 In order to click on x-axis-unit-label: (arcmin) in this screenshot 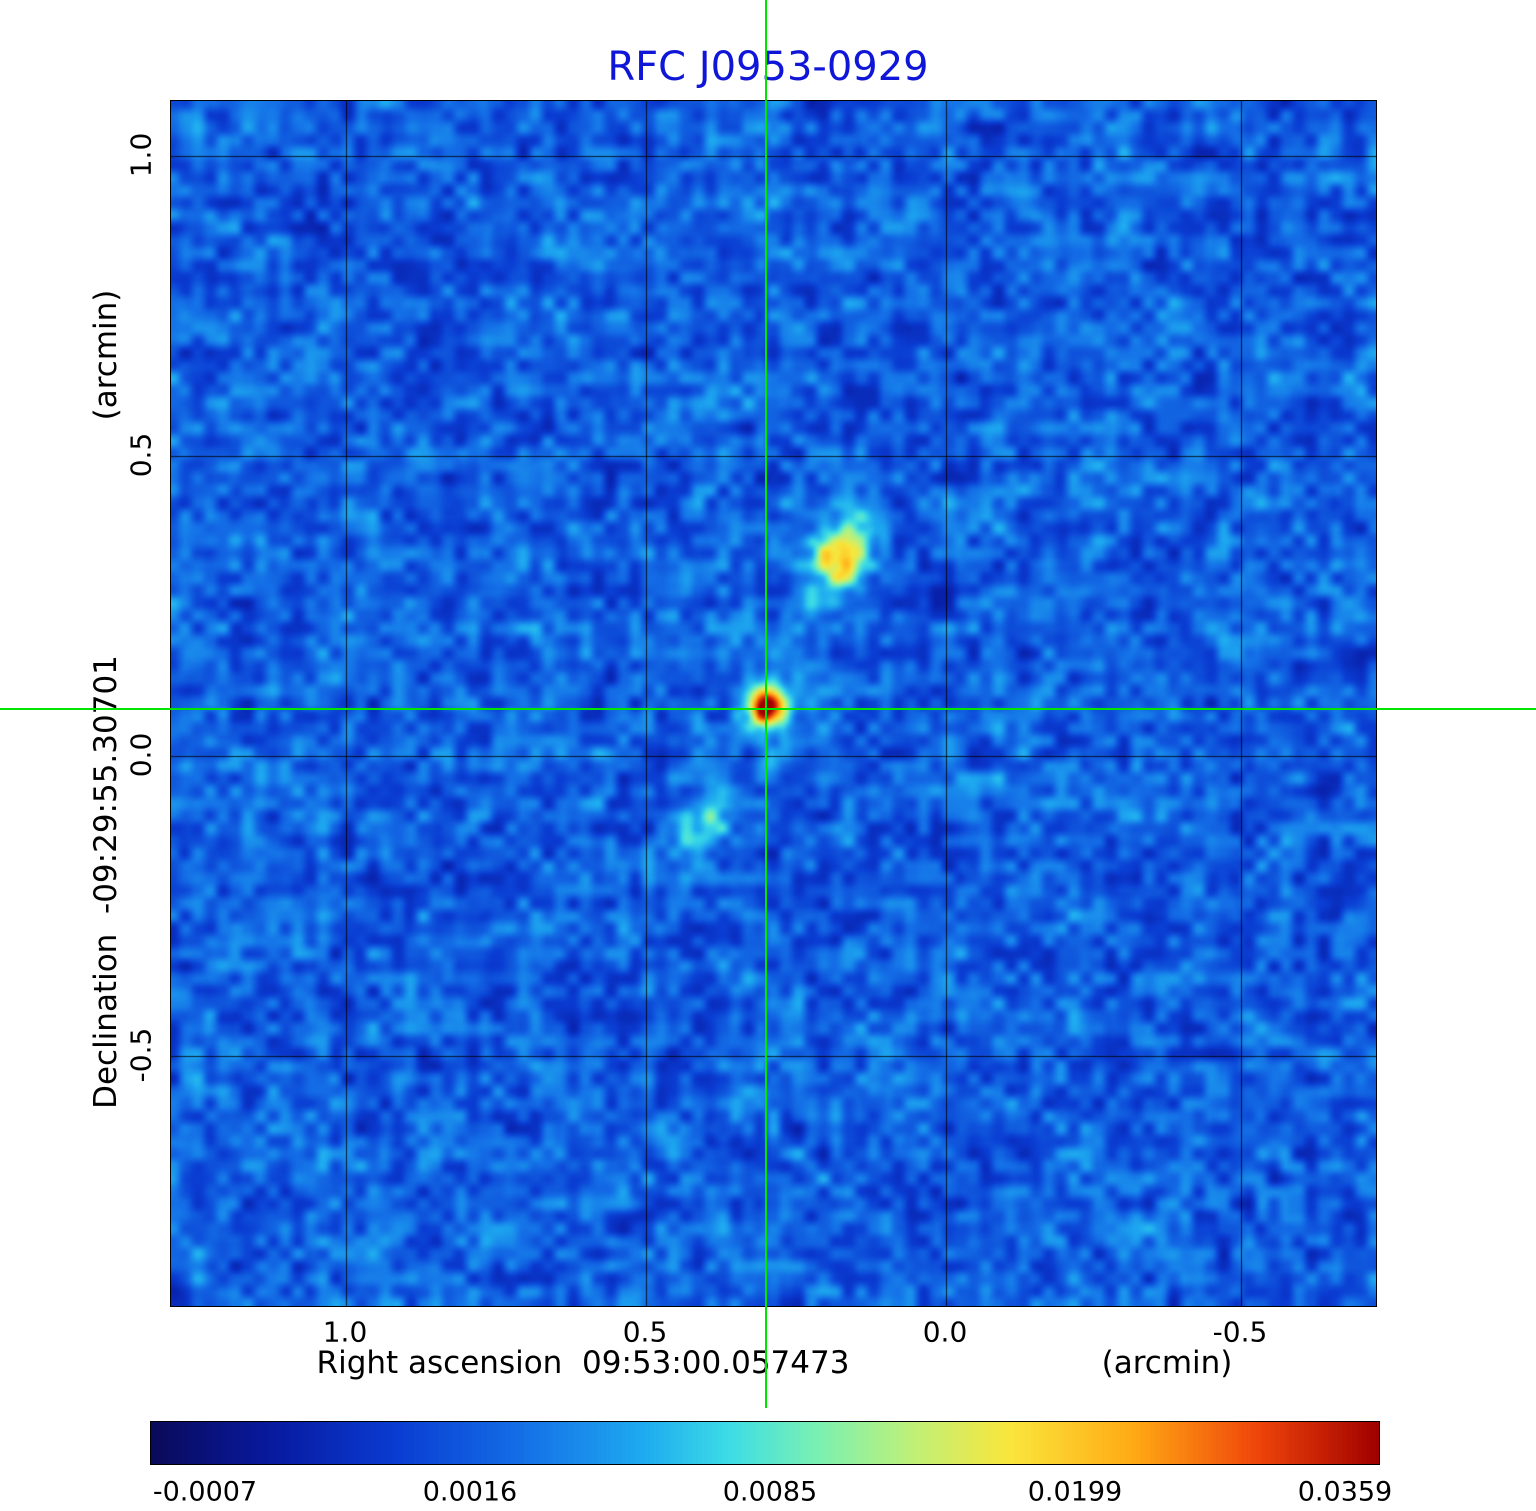, I will do `click(1167, 1363)`.